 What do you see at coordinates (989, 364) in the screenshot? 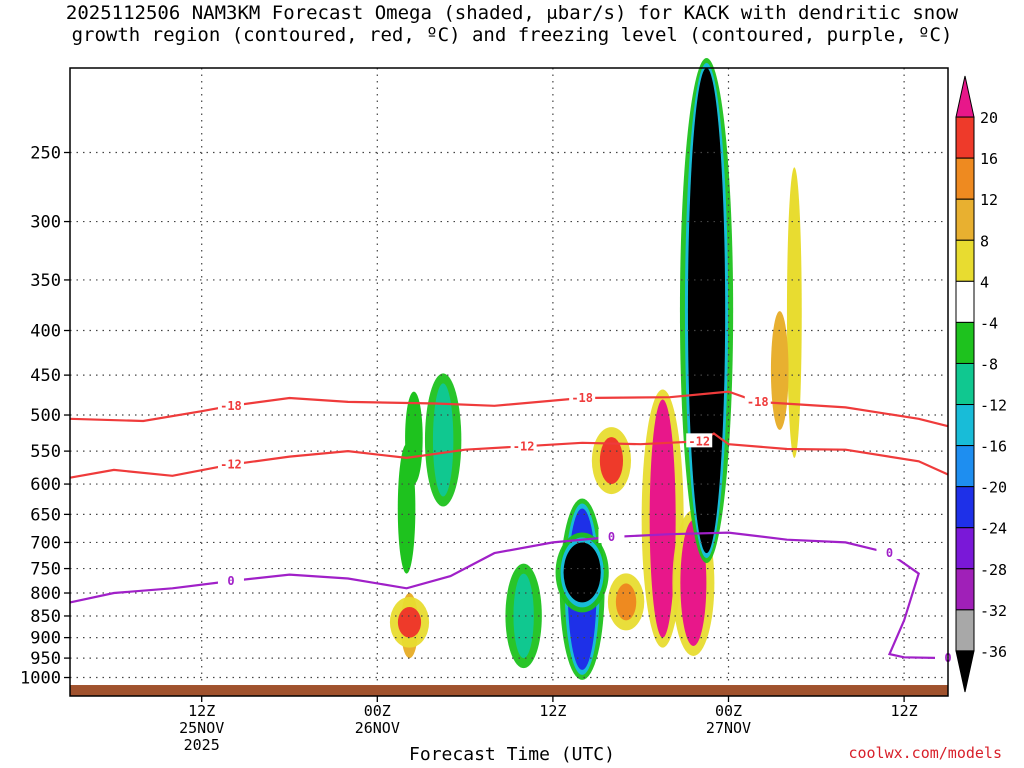
I see `colorbar-label: -8` at bounding box center [989, 364].